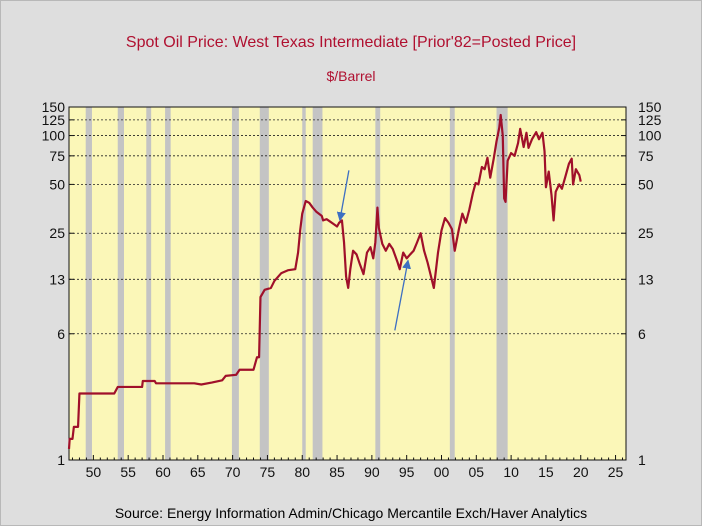  Describe the element at coordinates (546, 472) in the screenshot. I see `x-tick-label: 15` at that location.